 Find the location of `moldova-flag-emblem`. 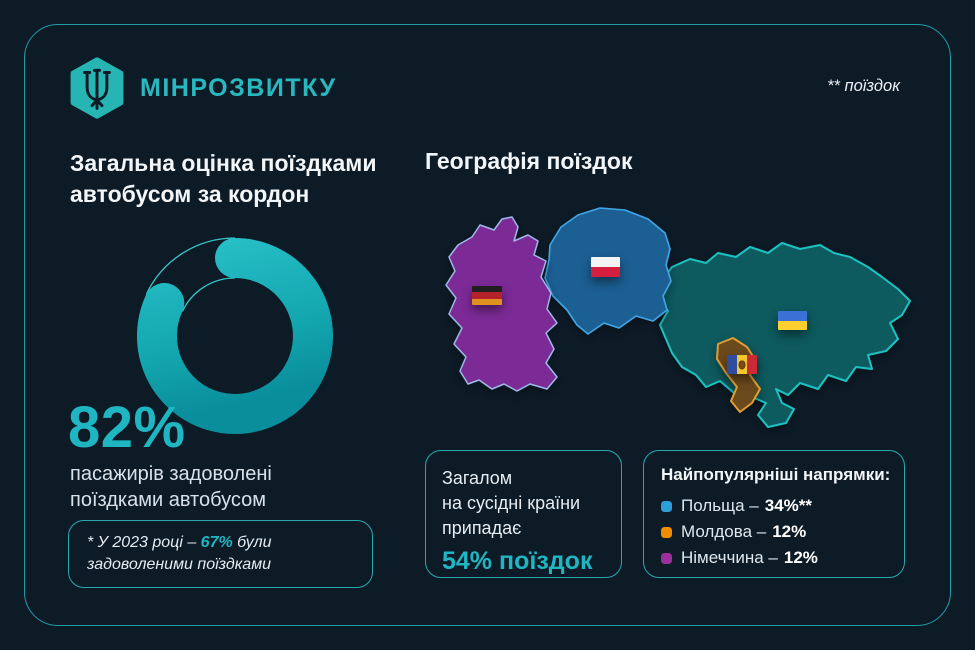

moldova-flag-emblem is located at coordinates (742, 364).